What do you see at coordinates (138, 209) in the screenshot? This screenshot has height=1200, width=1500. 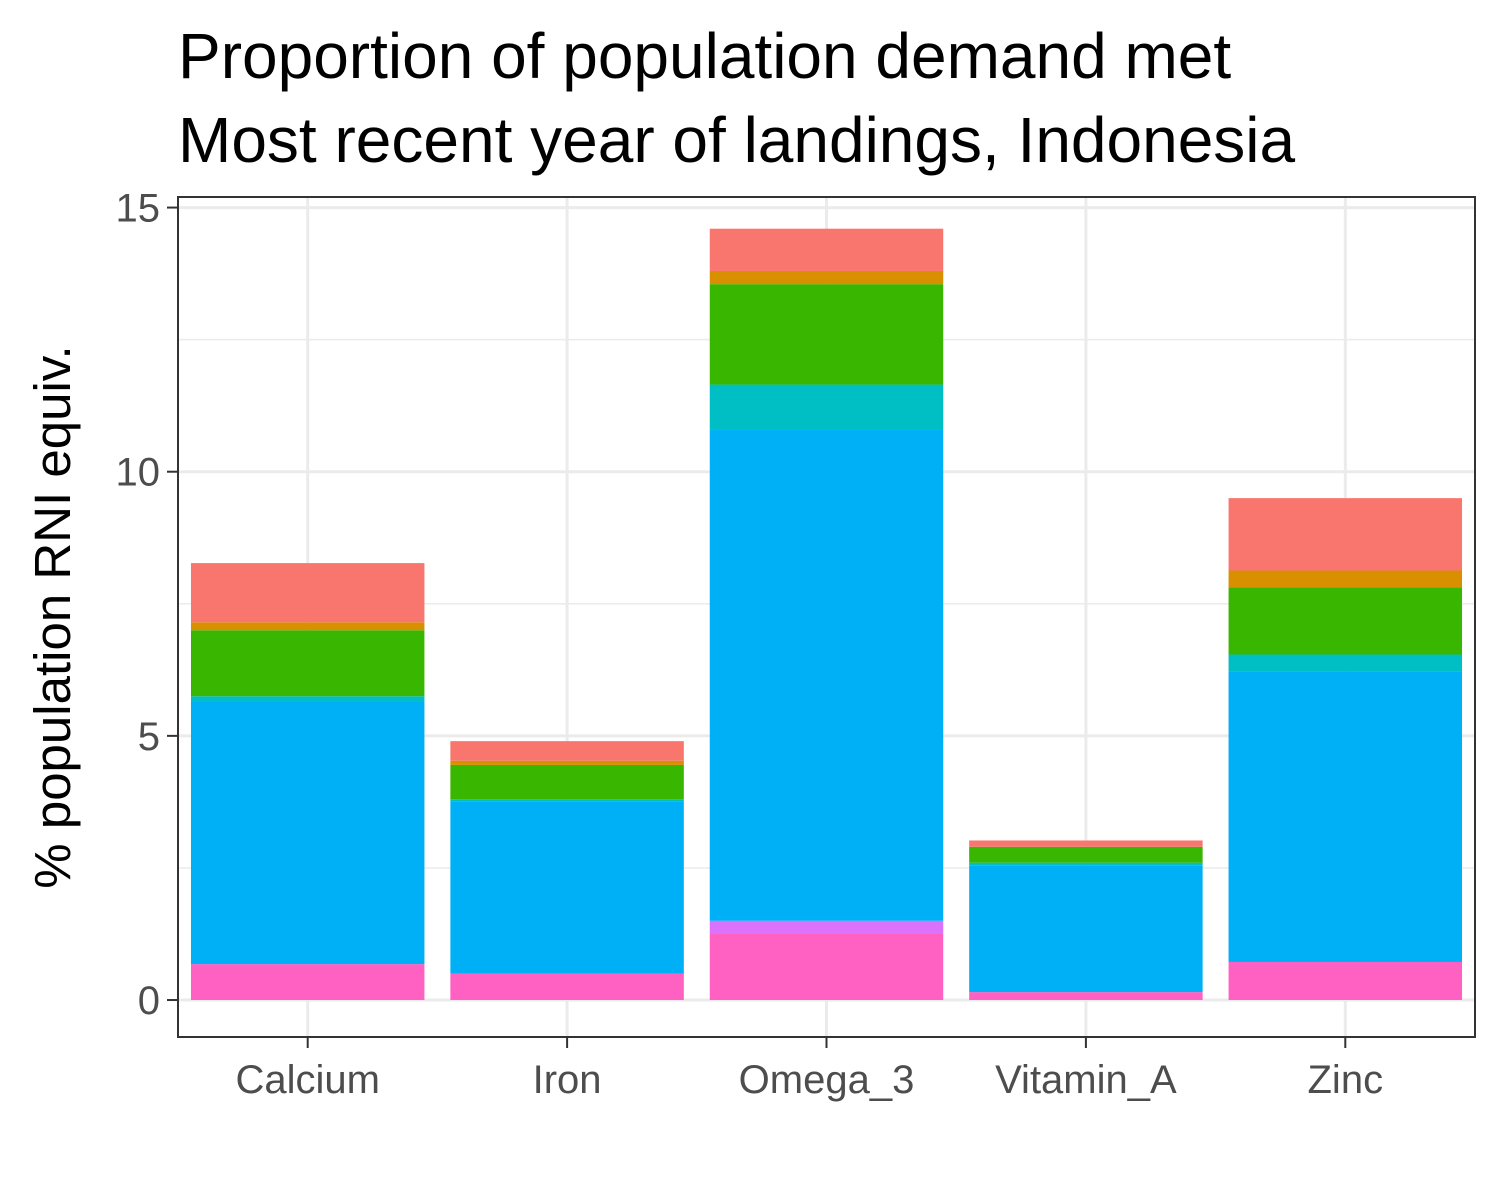 I see `y-tick-label: 15` at bounding box center [138, 209].